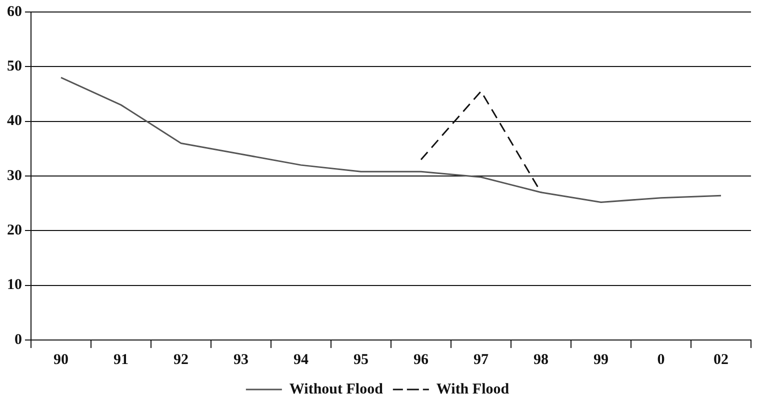  Describe the element at coordinates (473, 389) in the screenshot. I see `legend-label: With Flood` at that location.